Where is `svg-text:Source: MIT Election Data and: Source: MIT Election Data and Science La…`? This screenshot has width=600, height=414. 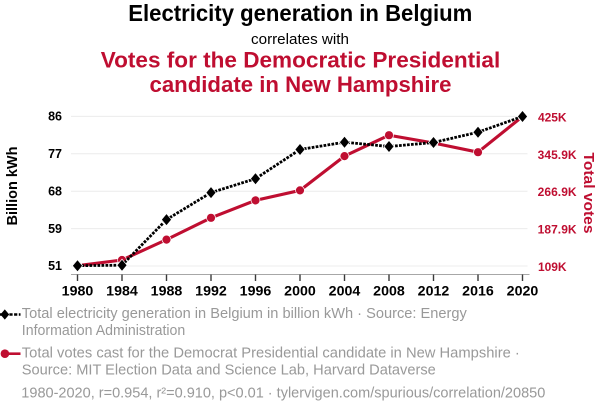 svg-text:Source: MIT Election Data and: Source: MIT Election Data and Science La… is located at coordinates (229, 371).